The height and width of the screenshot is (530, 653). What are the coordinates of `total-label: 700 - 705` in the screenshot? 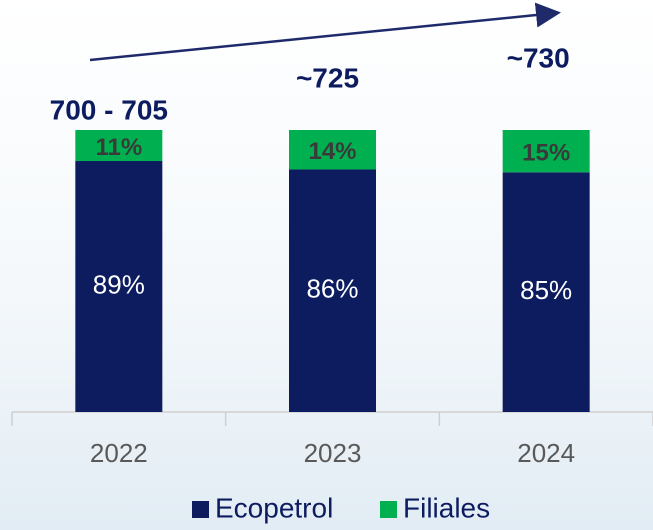 It's located at (109, 109).